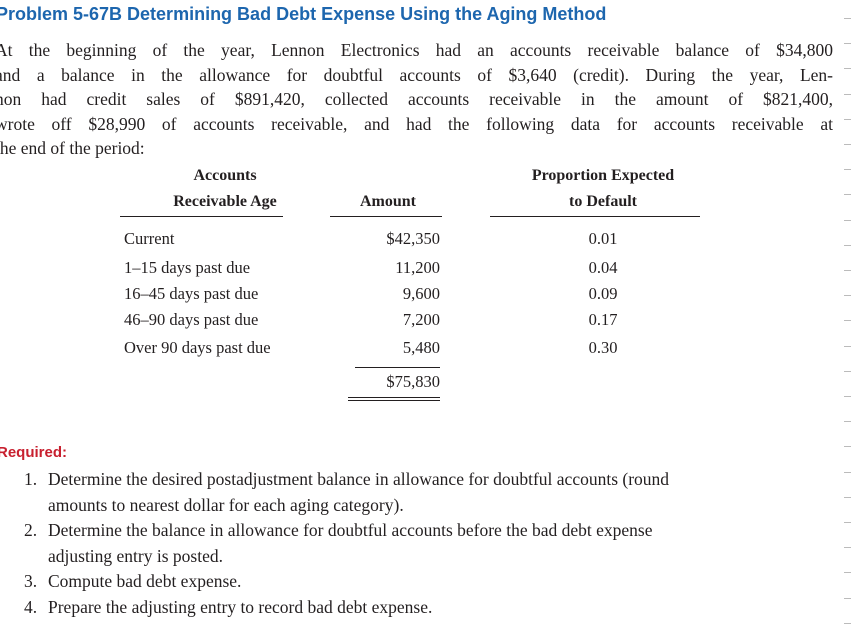  I want to click on paragraph-line: the end of the period:, so click(72, 148).